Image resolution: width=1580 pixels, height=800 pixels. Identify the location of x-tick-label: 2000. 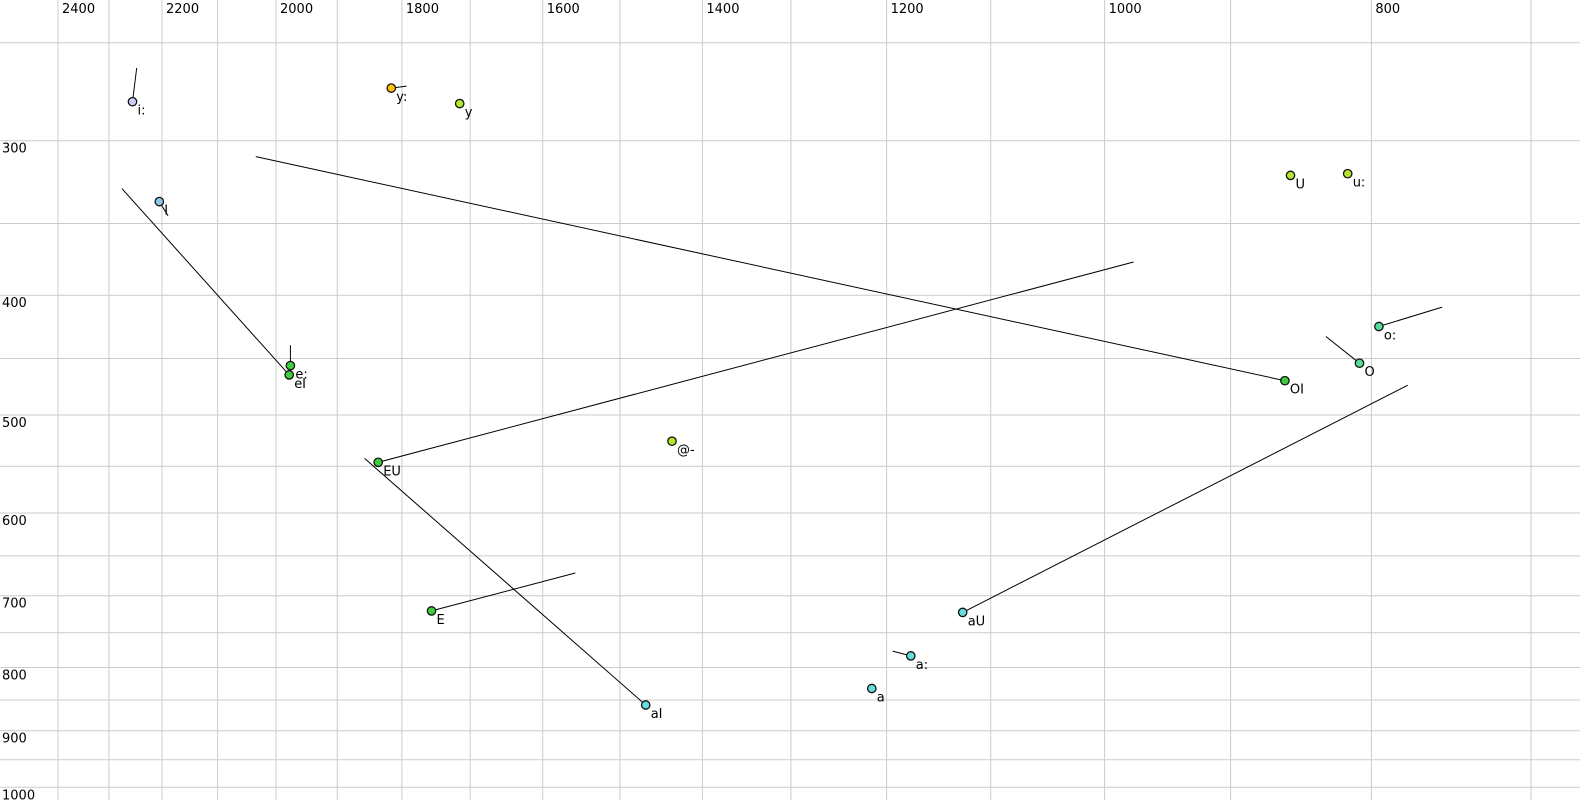
(296, 9).